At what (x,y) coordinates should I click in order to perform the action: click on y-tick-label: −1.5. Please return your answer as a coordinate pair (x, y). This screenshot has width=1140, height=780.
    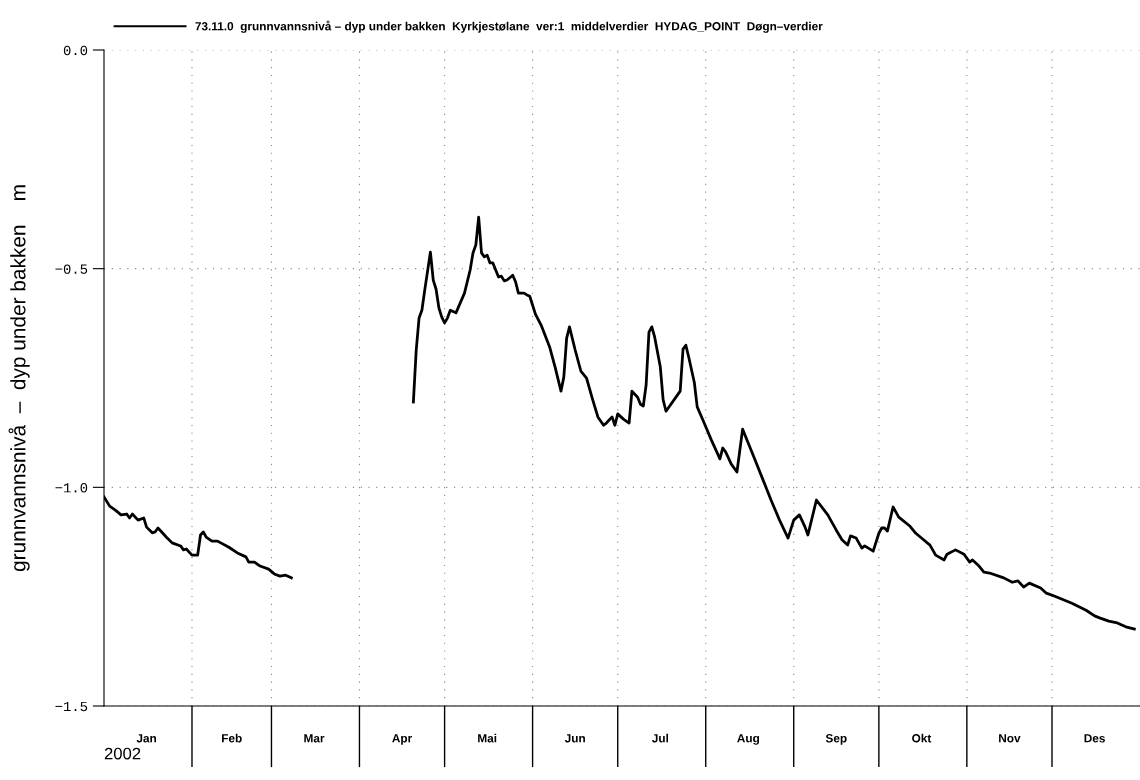
    Looking at the image, I should click on (71, 706).